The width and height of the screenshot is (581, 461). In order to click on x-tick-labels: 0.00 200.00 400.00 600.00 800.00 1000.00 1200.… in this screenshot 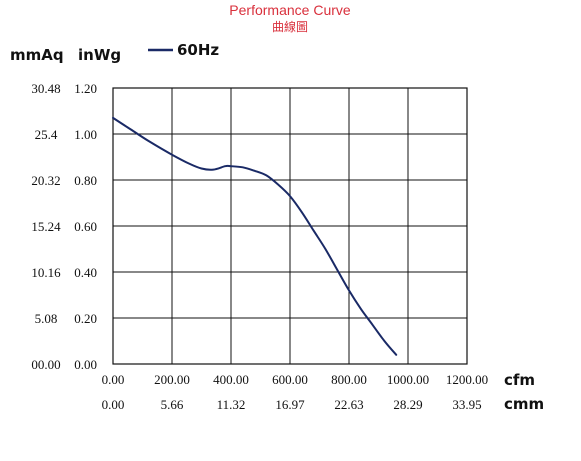, I will do `click(295, 379)`.